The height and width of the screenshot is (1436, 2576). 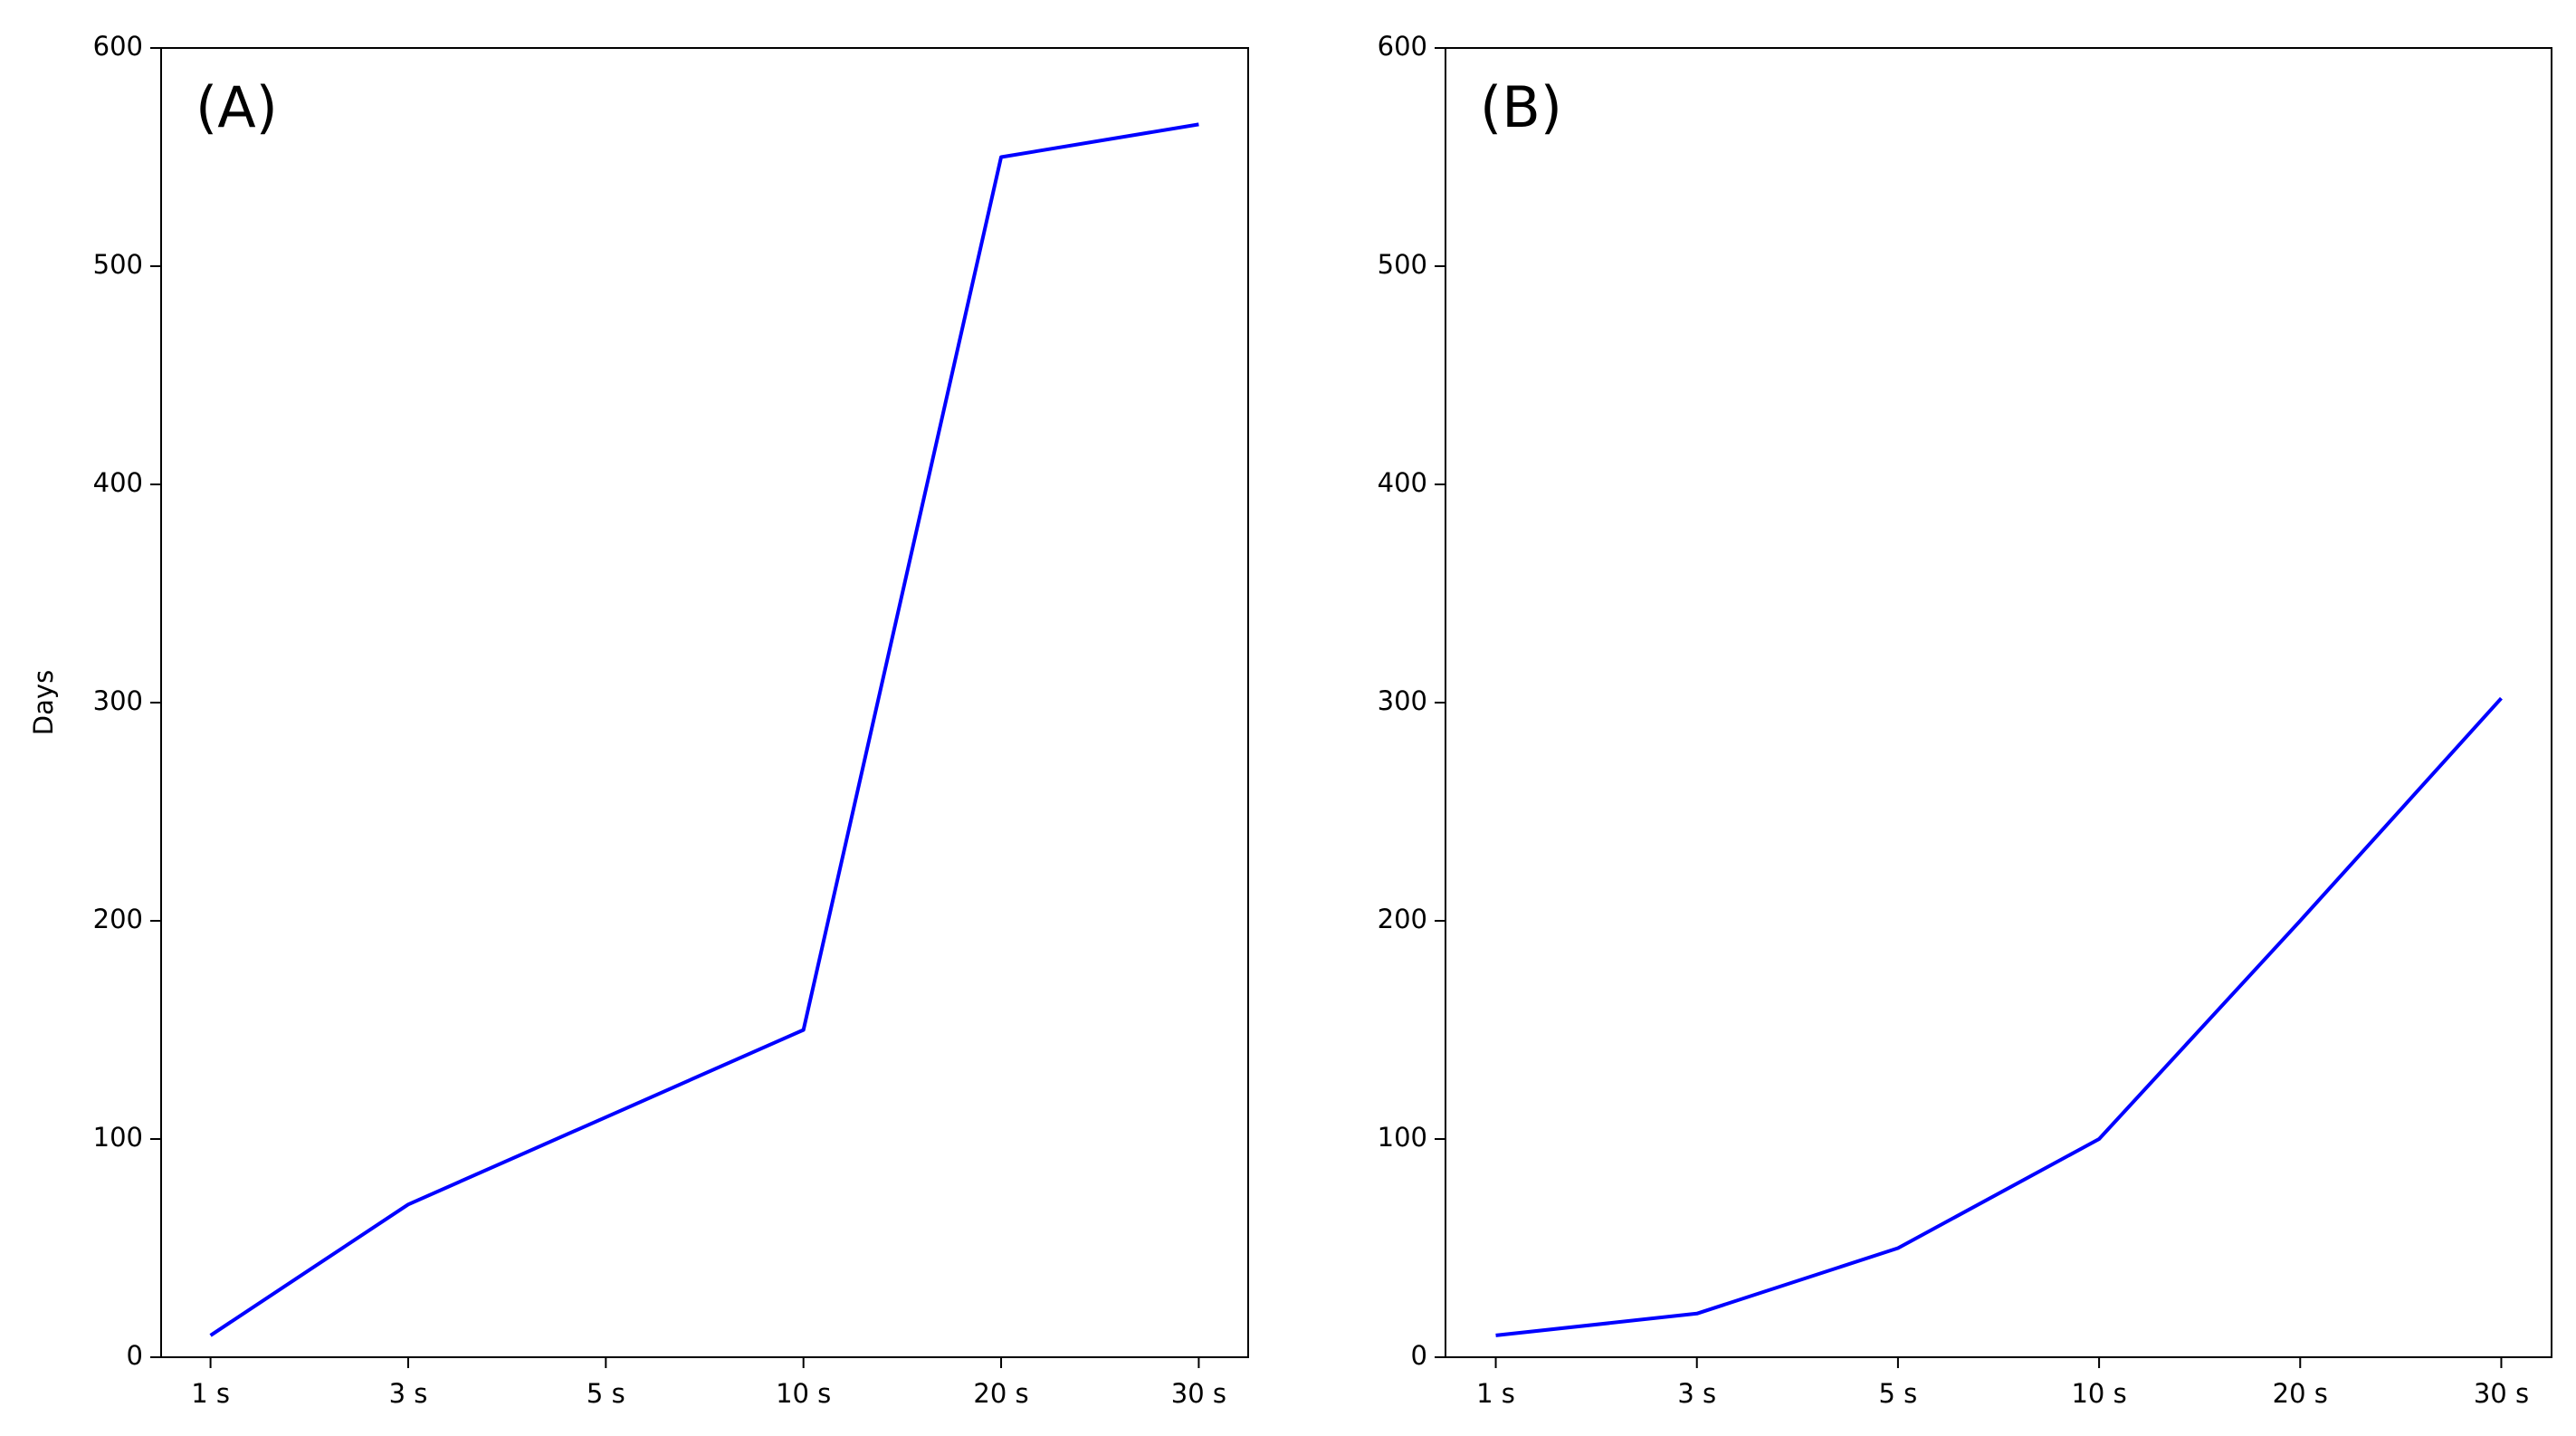 What do you see at coordinates (237, 107) in the screenshot?
I see `panel-annotation: (A)` at bounding box center [237, 107].